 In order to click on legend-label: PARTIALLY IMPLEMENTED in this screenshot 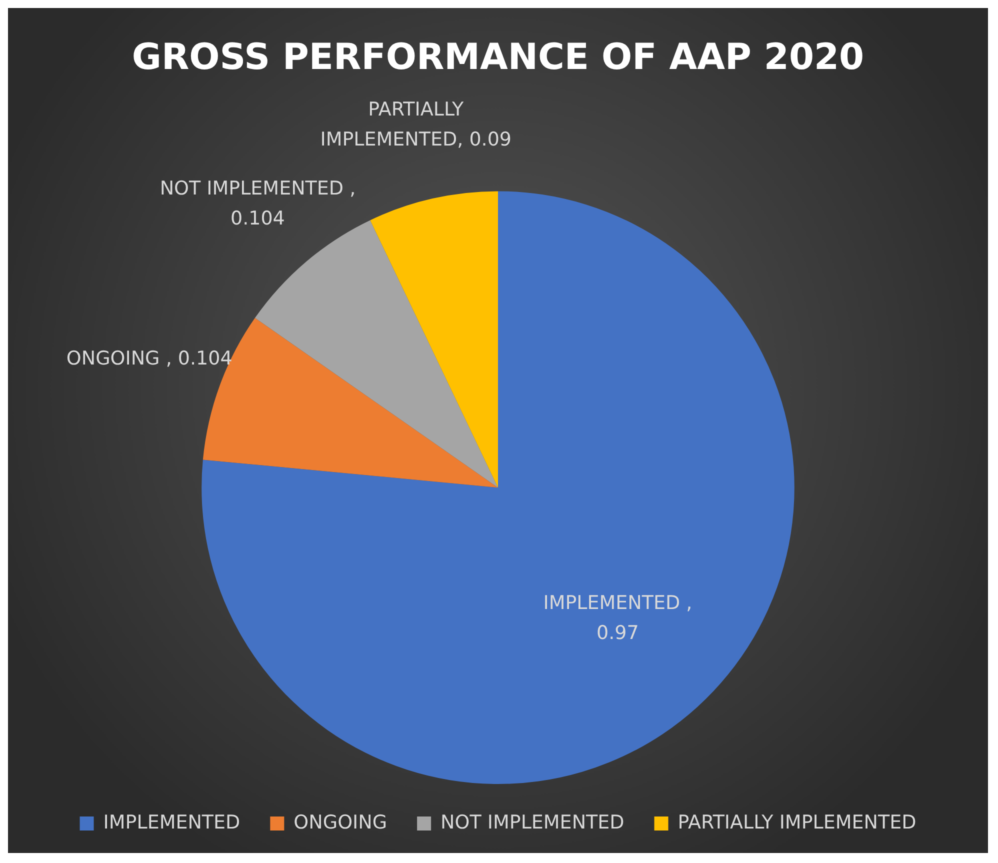, I will do `click(797, 822)`.